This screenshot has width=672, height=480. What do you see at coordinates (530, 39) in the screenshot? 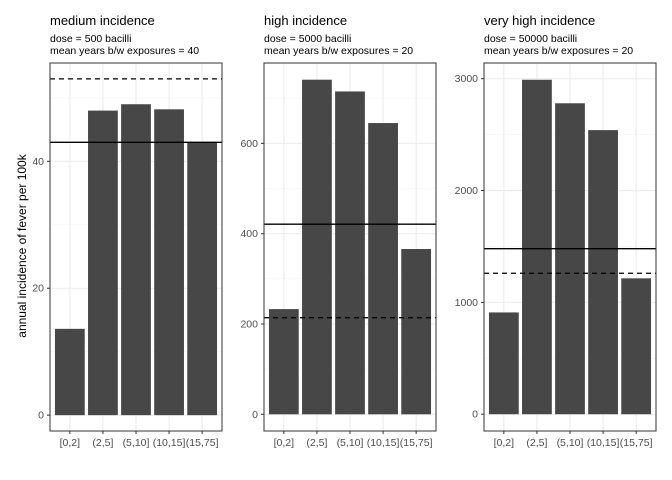
I see `panel-subtitle-dose: dose = 50000 bacilli` at bounding box center [530, 39].